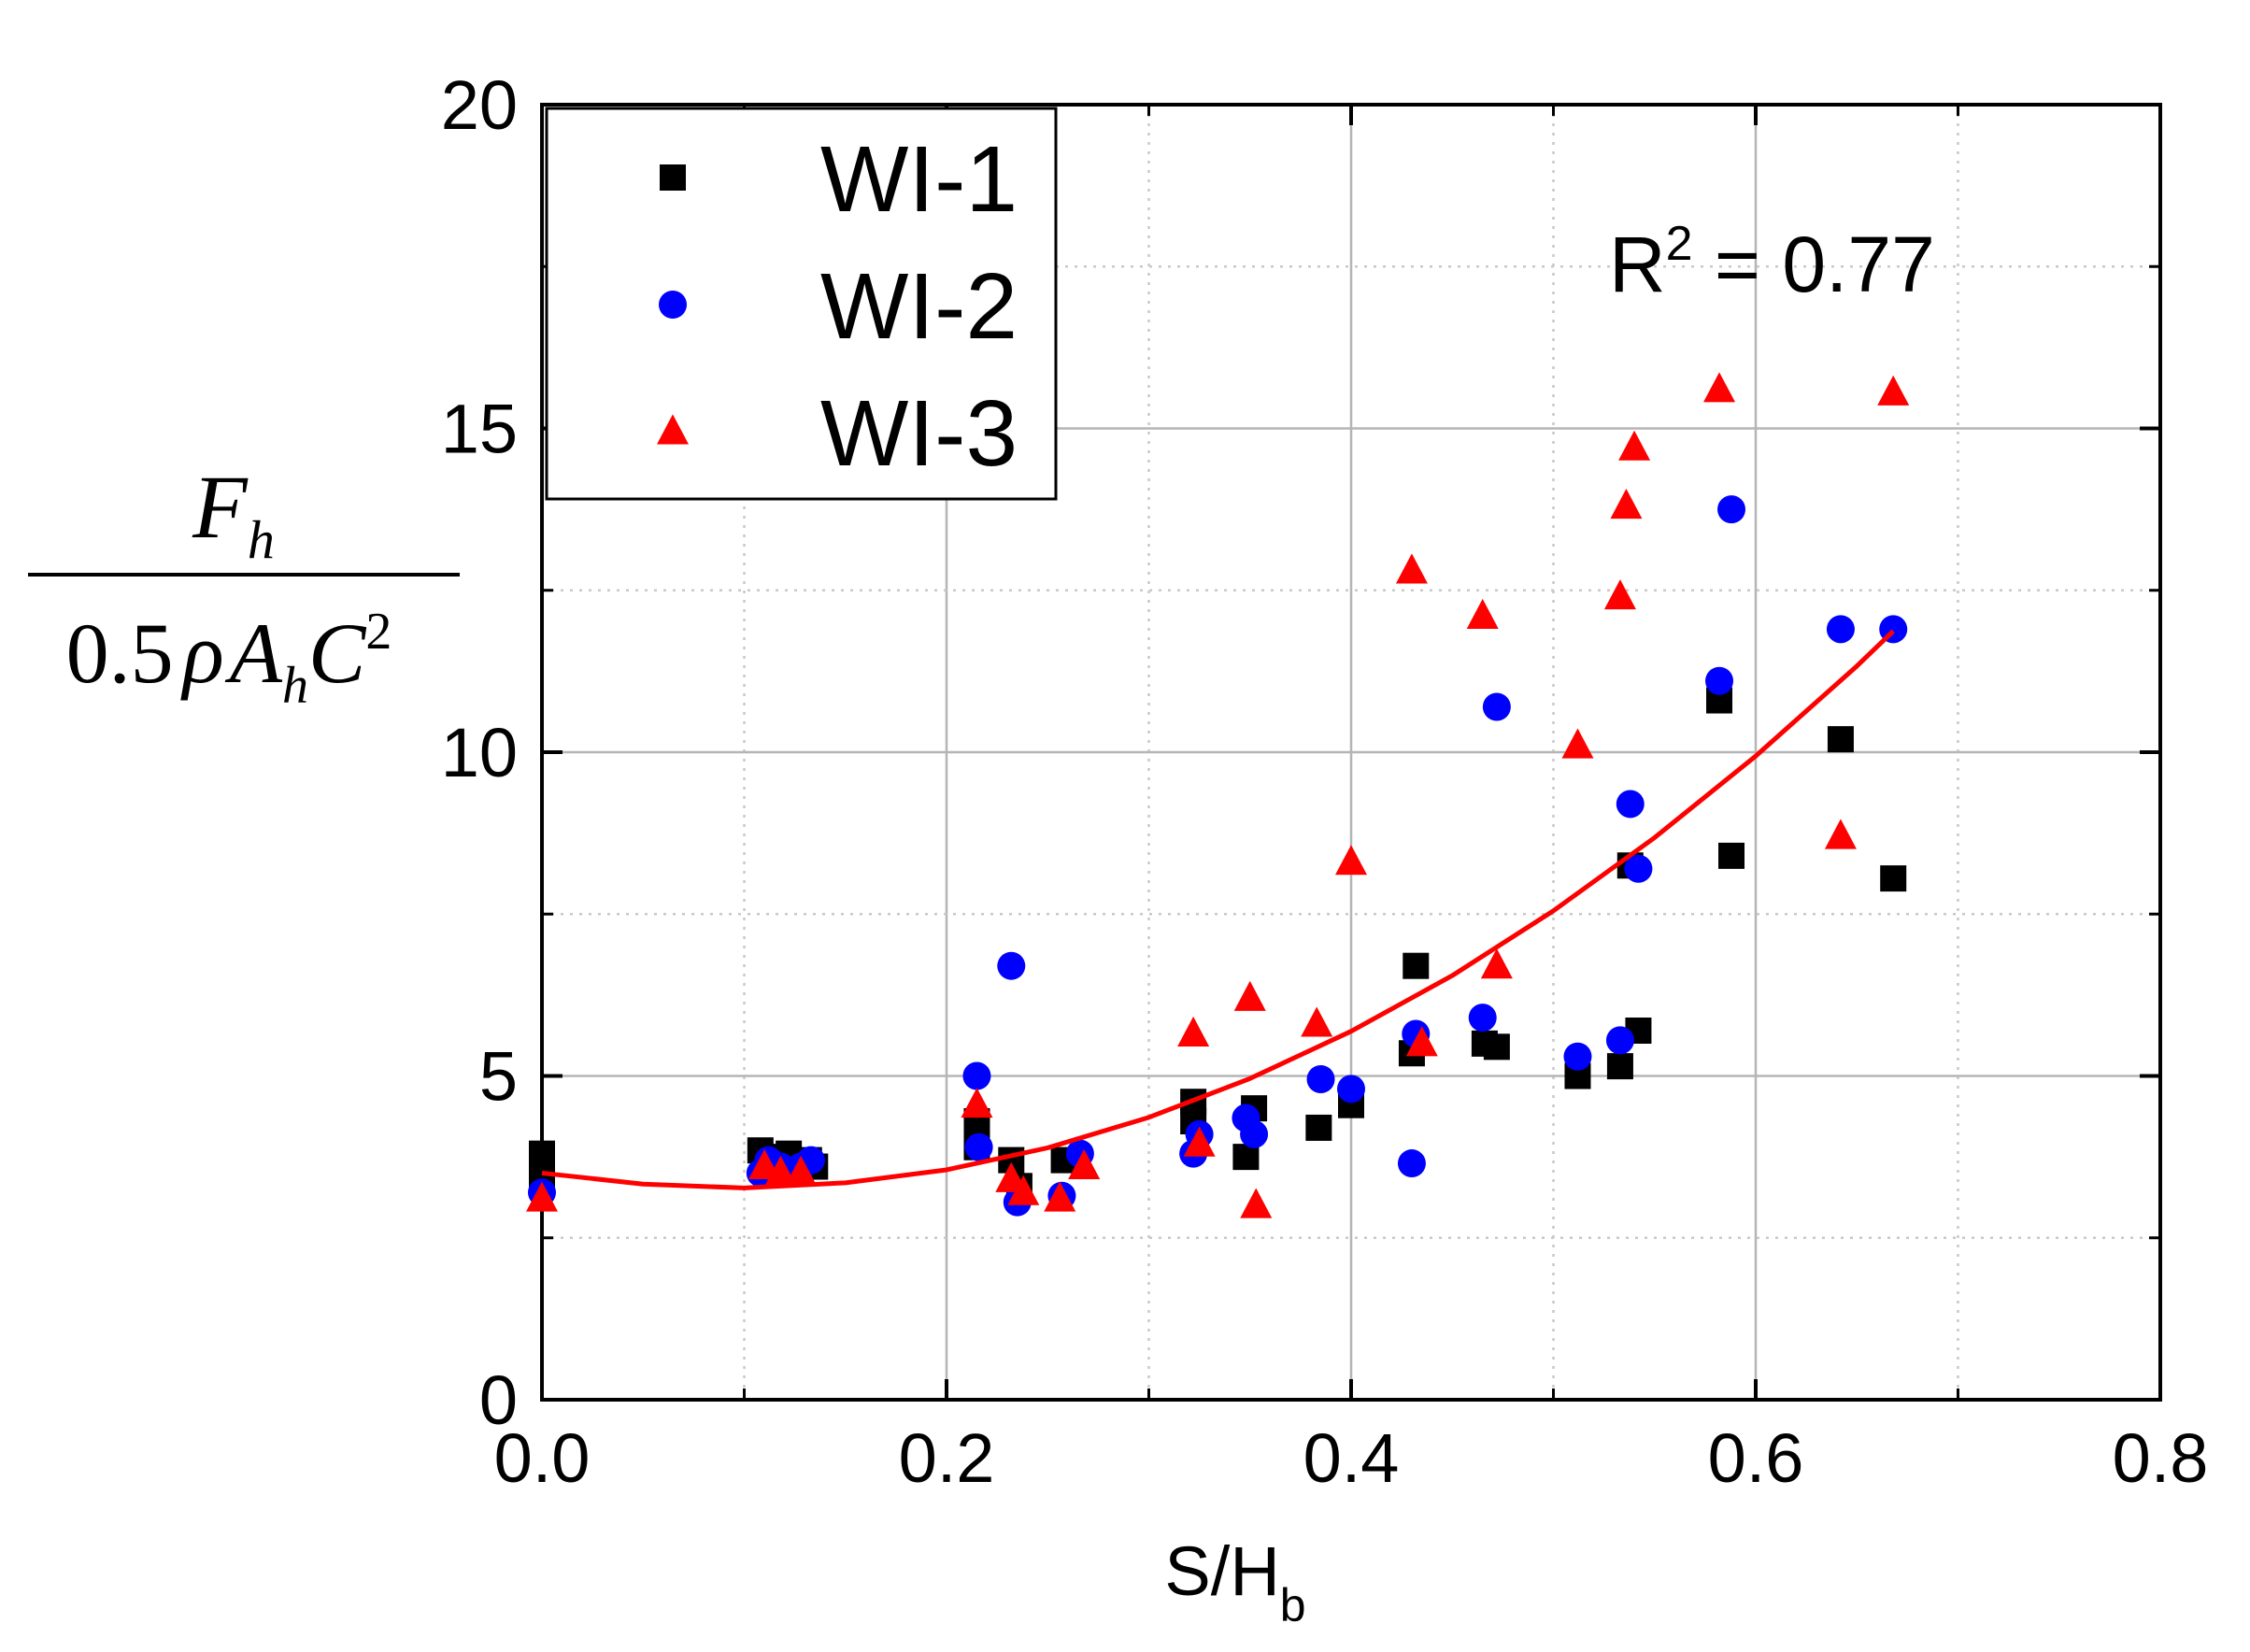 This screenshot has height=1652, width=2250. I want to click on r-squared-superscript: 2, so click(1679, 244).